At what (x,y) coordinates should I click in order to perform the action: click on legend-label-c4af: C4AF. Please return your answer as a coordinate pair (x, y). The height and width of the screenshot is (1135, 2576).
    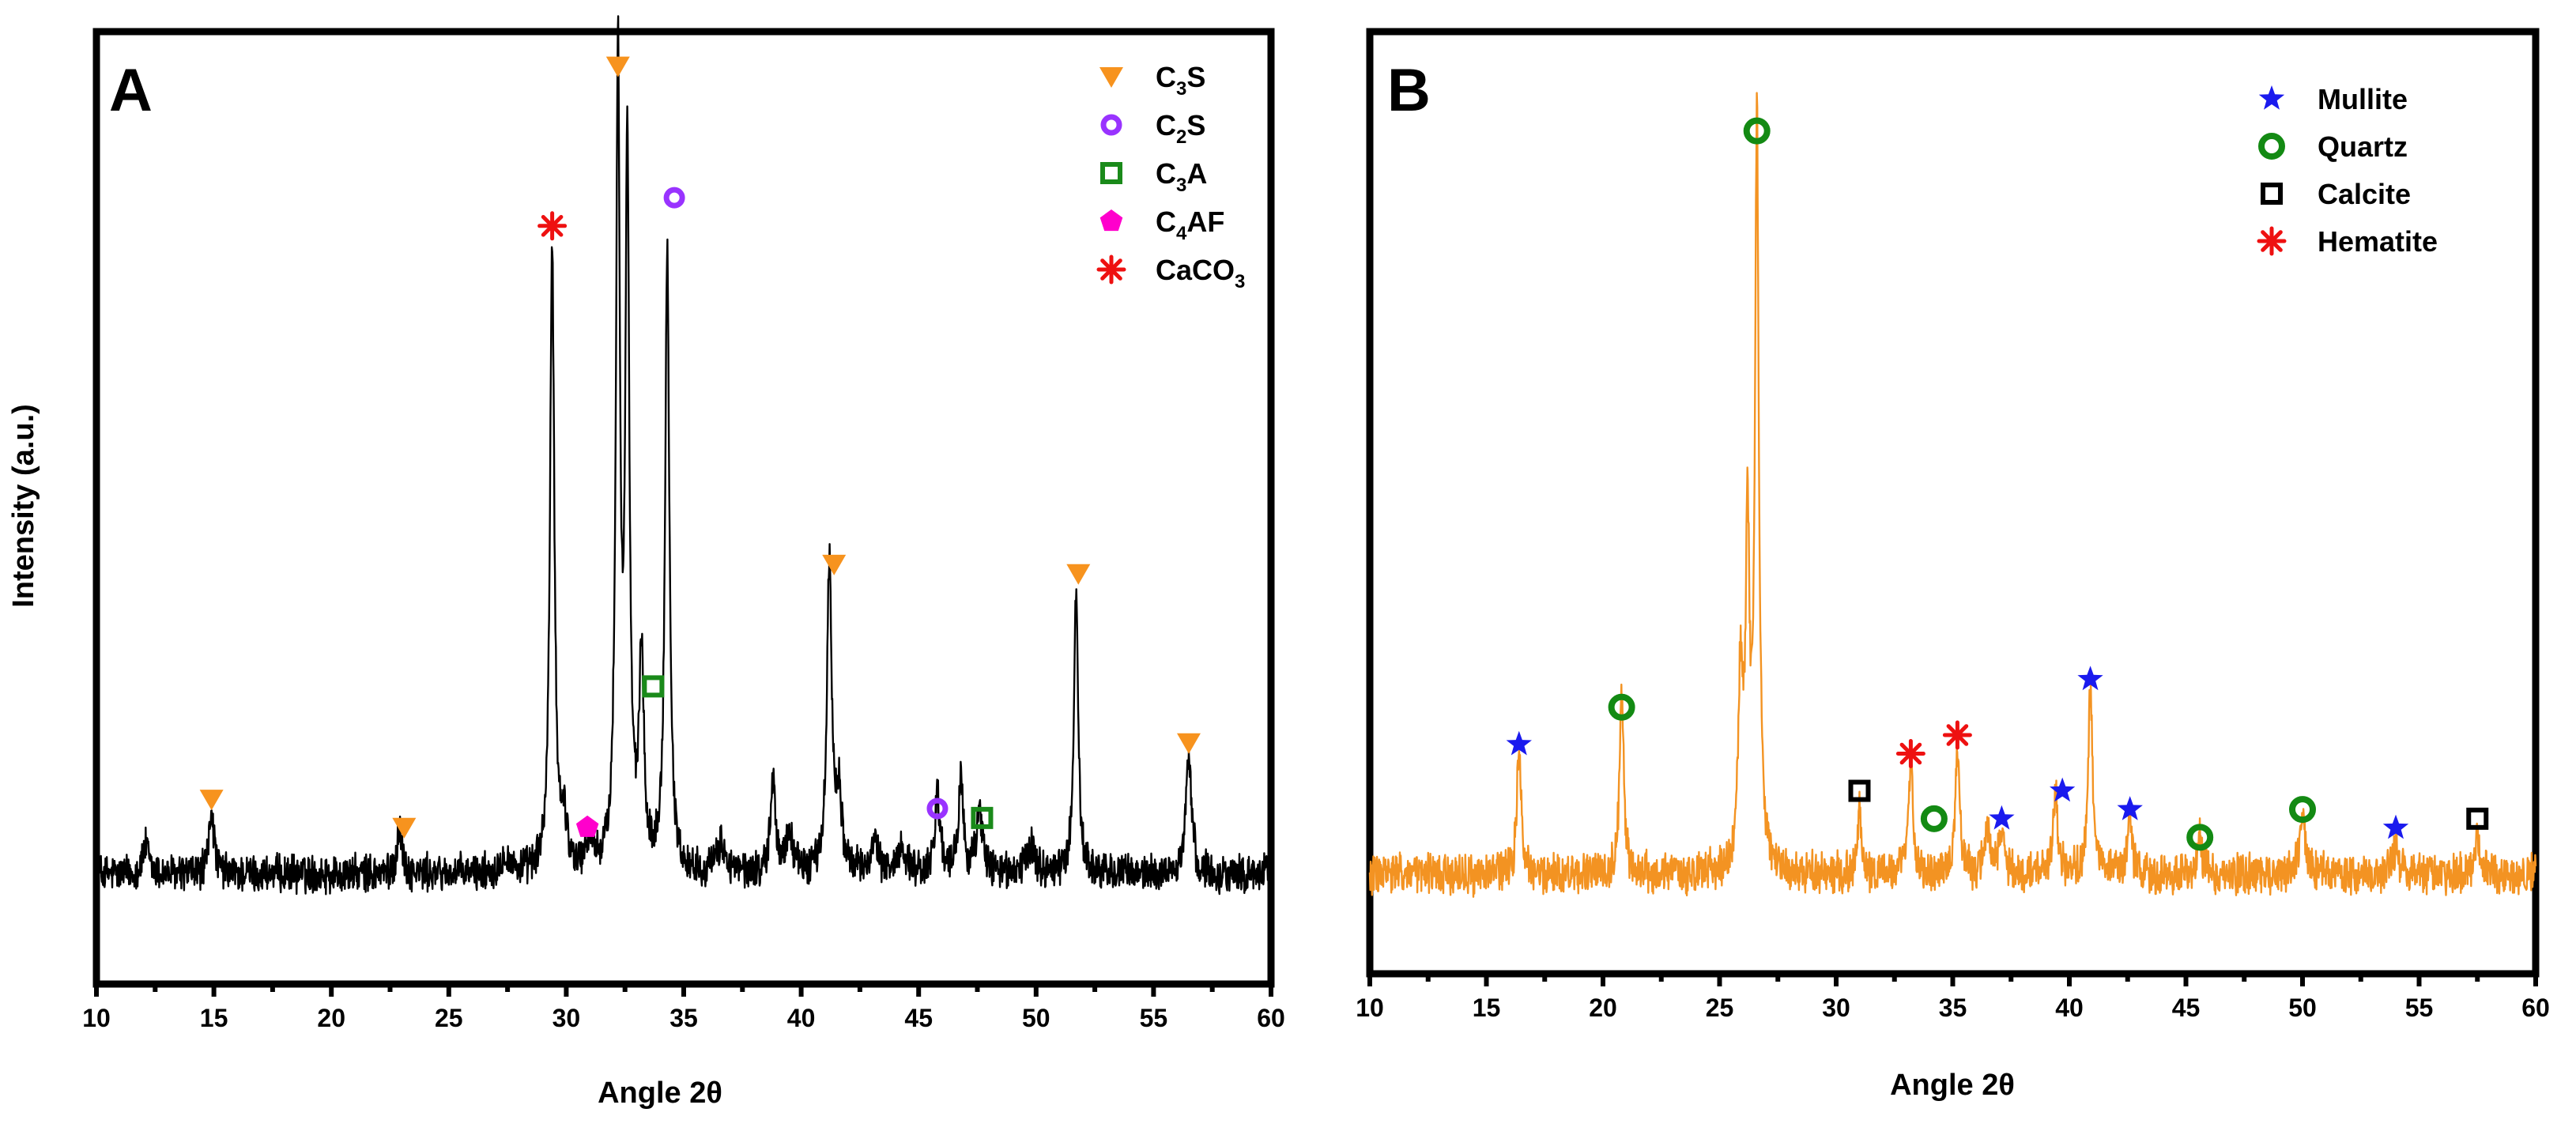
    Looking at the image, I should click on (1190, 225).